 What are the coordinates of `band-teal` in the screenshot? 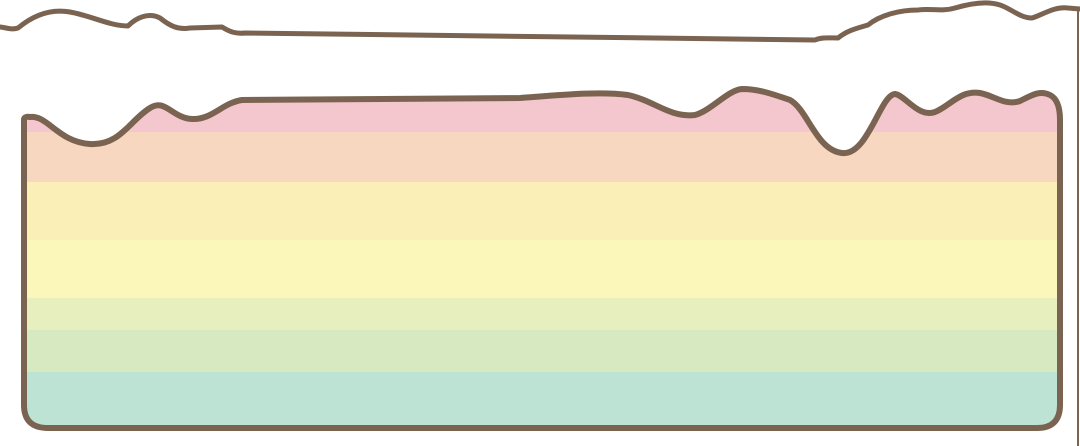 It's located at (542, 400).